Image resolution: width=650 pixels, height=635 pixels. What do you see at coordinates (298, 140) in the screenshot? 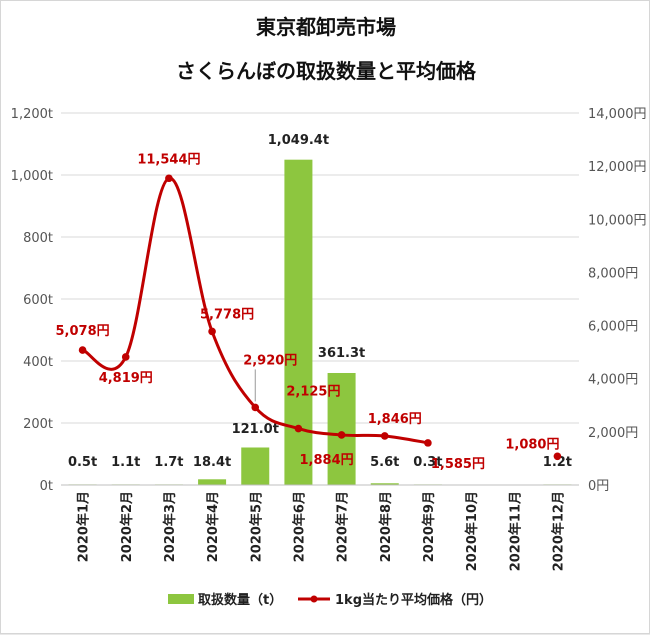
I see `bar-data-label: 1,049.4t` at bounding box center [298, 140].